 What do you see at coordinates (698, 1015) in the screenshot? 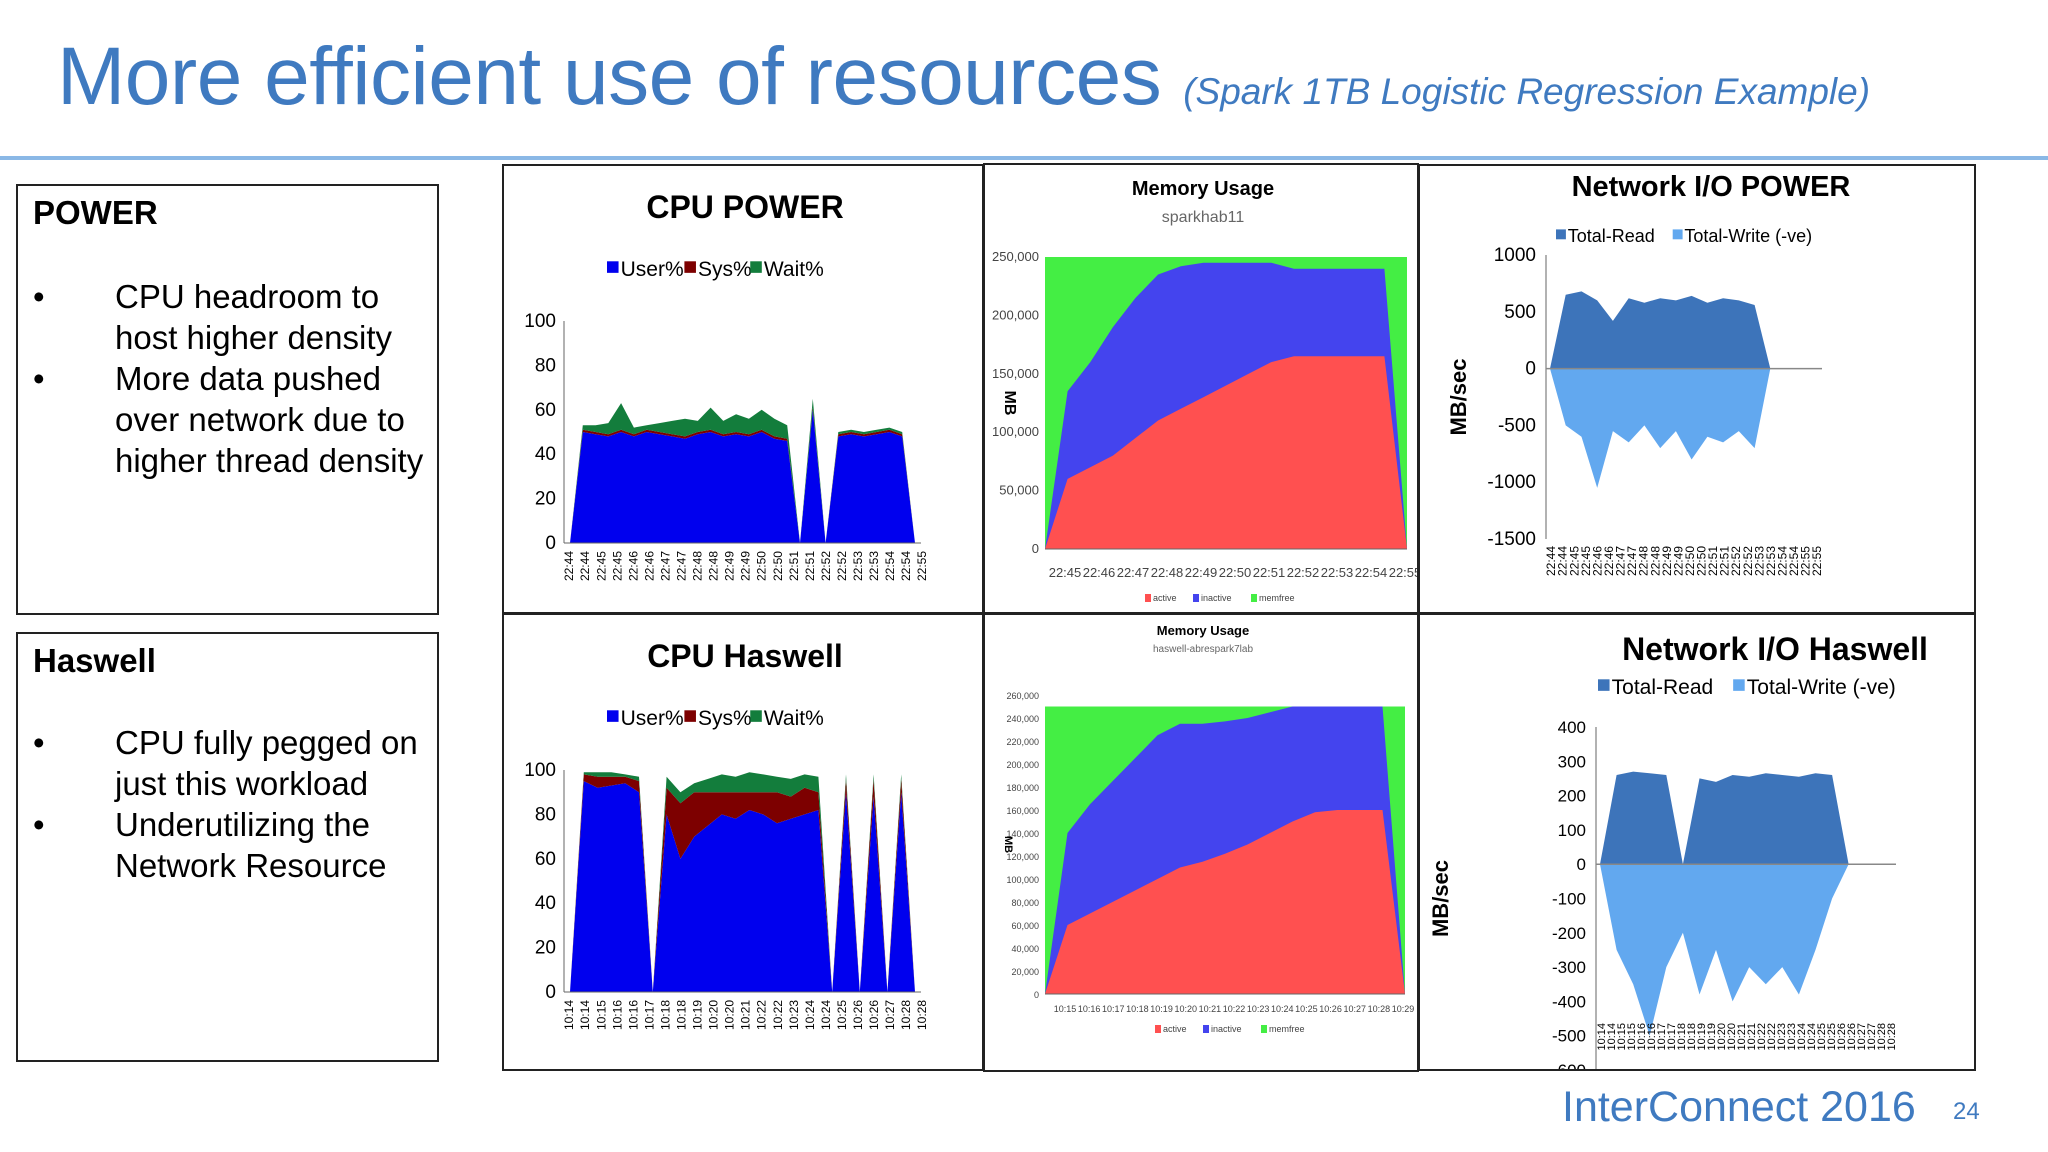
I see `x-tick-label: 10:19` at bounding box center [698, 1015].